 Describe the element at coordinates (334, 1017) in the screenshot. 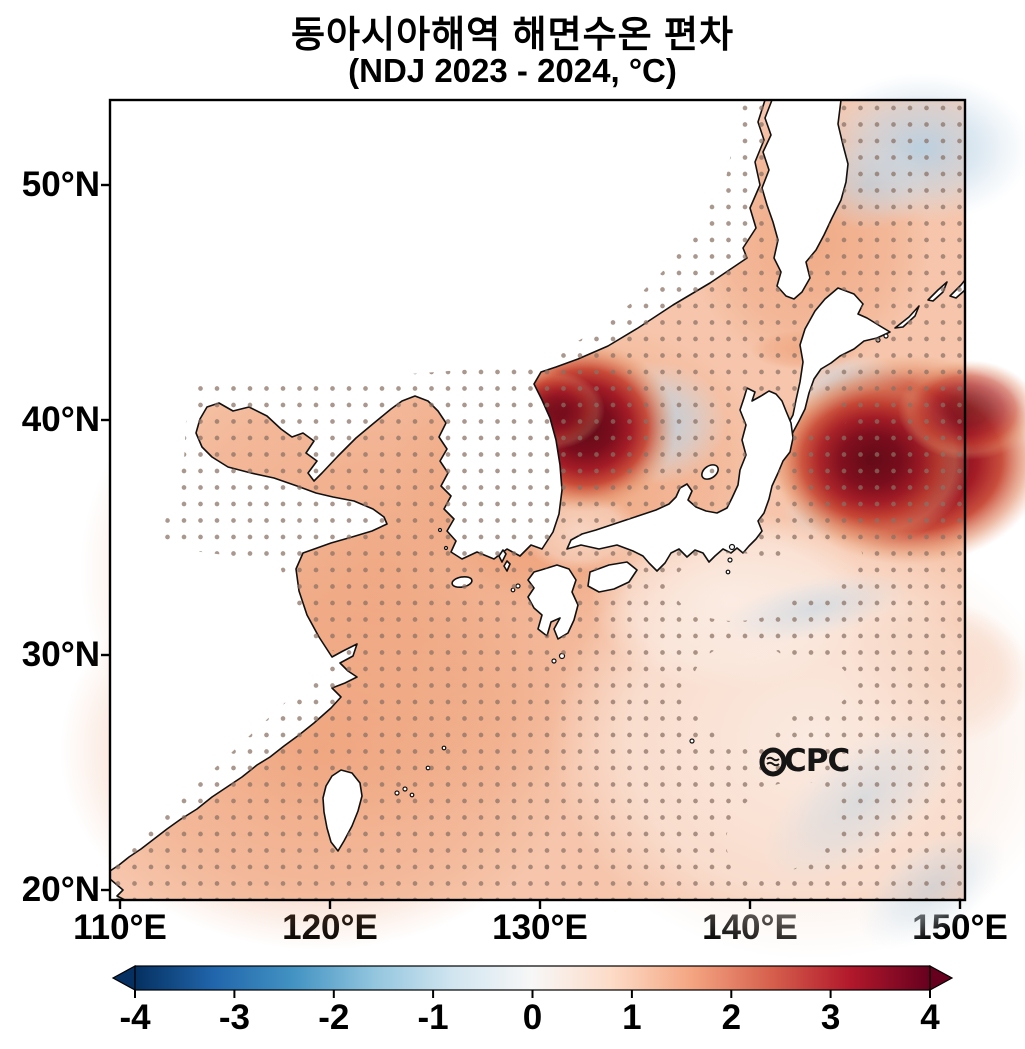

I see `cbar-label-m2: -2` at that location.